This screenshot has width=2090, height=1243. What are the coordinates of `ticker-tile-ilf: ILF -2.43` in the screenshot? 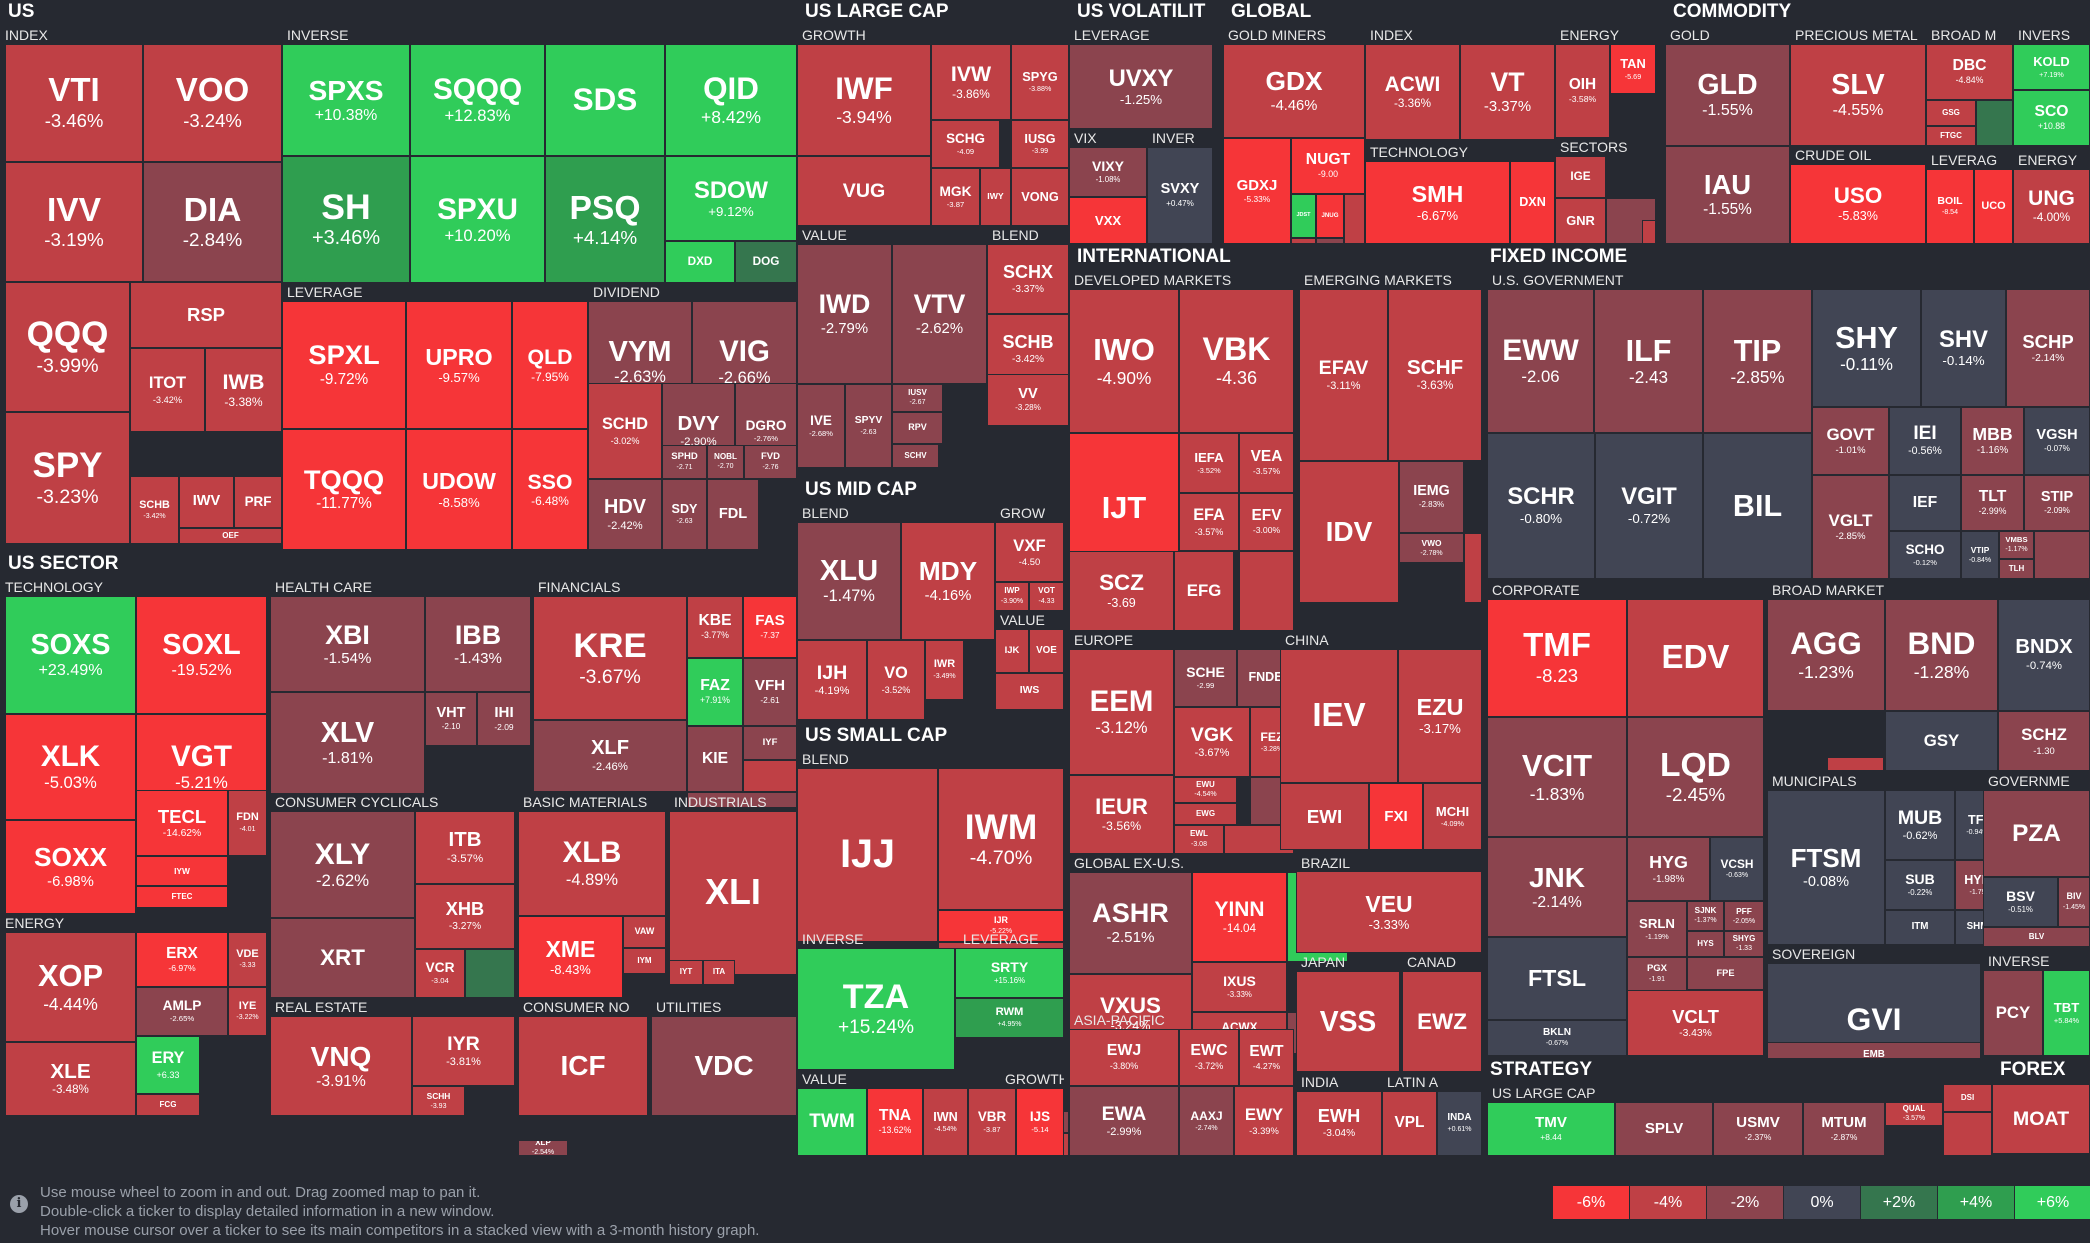 It's located at (1648, 361).